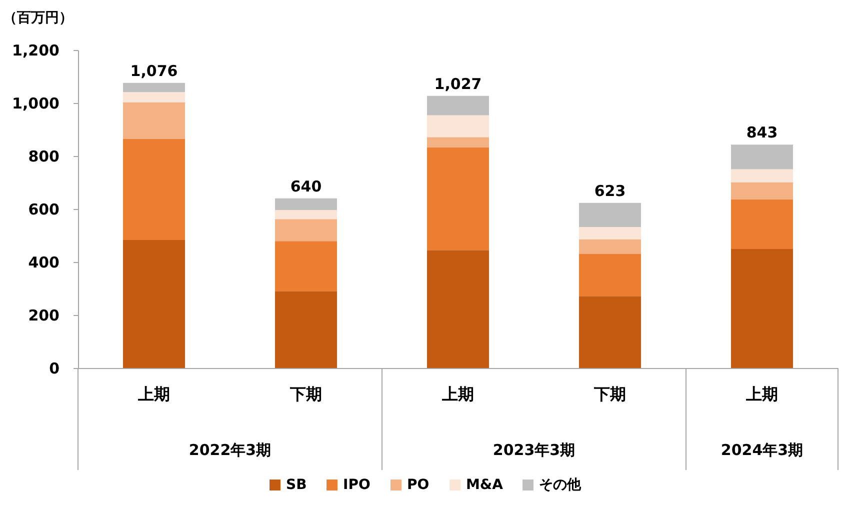 The image size is (842, 505). Describe the element at coordinates (762, 133) in the screenshot. I see `total-label: 843` at that location.